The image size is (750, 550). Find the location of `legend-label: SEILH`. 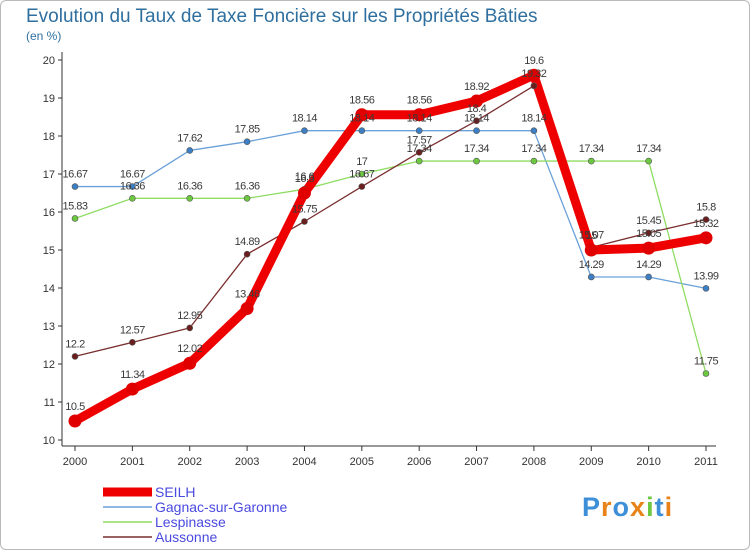

legend-label: SEILH is located at coordinates (175, 492).